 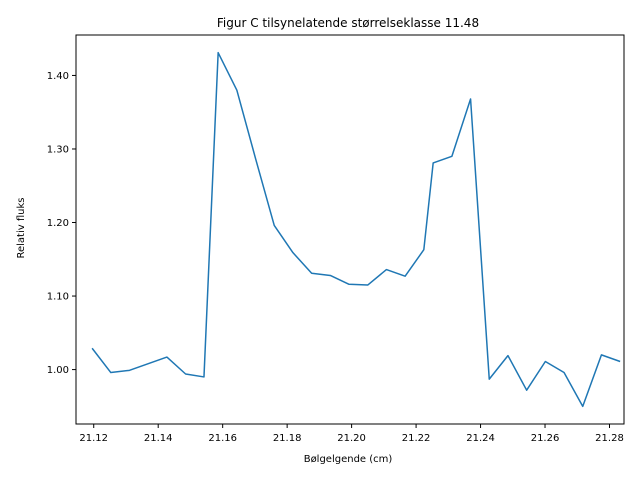 What do you see at coordinates (287, 438) in the screenshot?
I see `x-tick-label: 21.18` at bounding box center [287, 438].